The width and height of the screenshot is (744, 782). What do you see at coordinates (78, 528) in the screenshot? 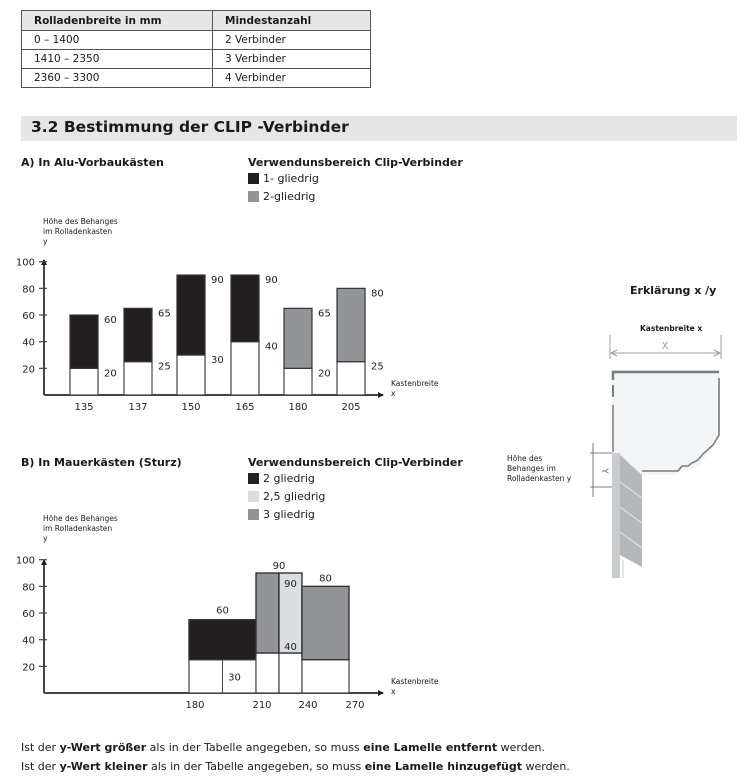
I see `ylabel-line: im Rolladenkasten` at bounding box center [78, 528].